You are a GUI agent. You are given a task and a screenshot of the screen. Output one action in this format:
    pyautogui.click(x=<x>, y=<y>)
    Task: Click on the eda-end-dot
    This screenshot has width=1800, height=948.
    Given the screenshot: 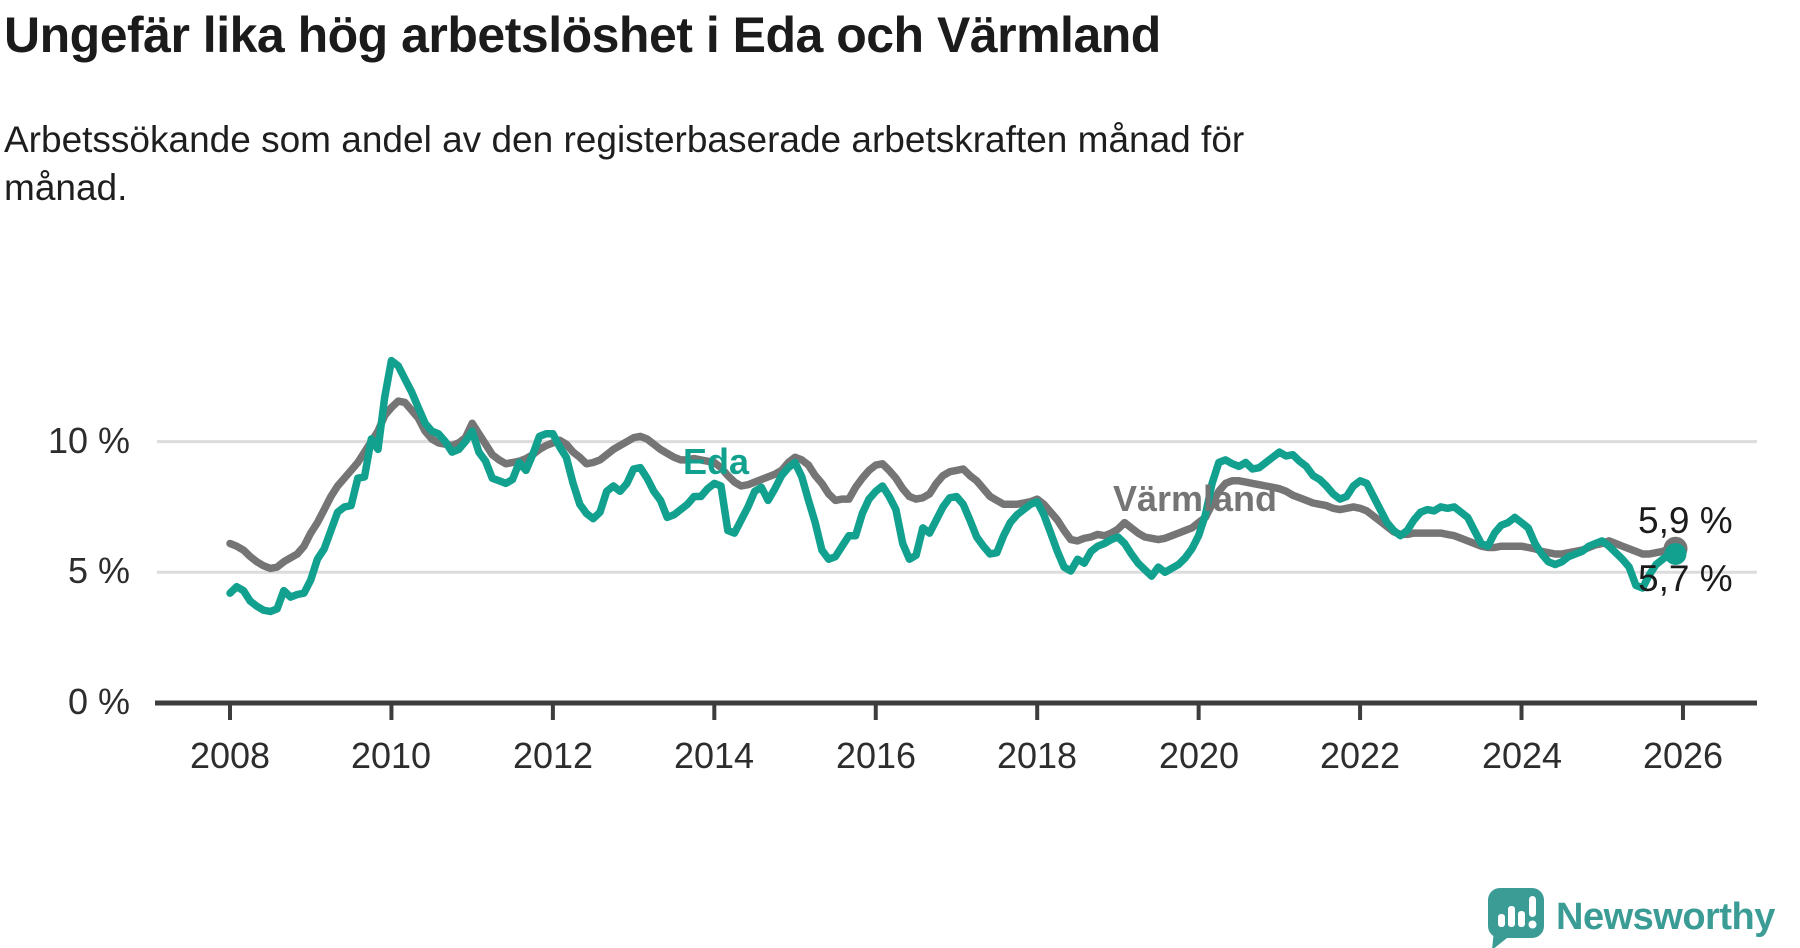 What is the action you would take?
    pyautogui.click(x=1675, y=554)
    